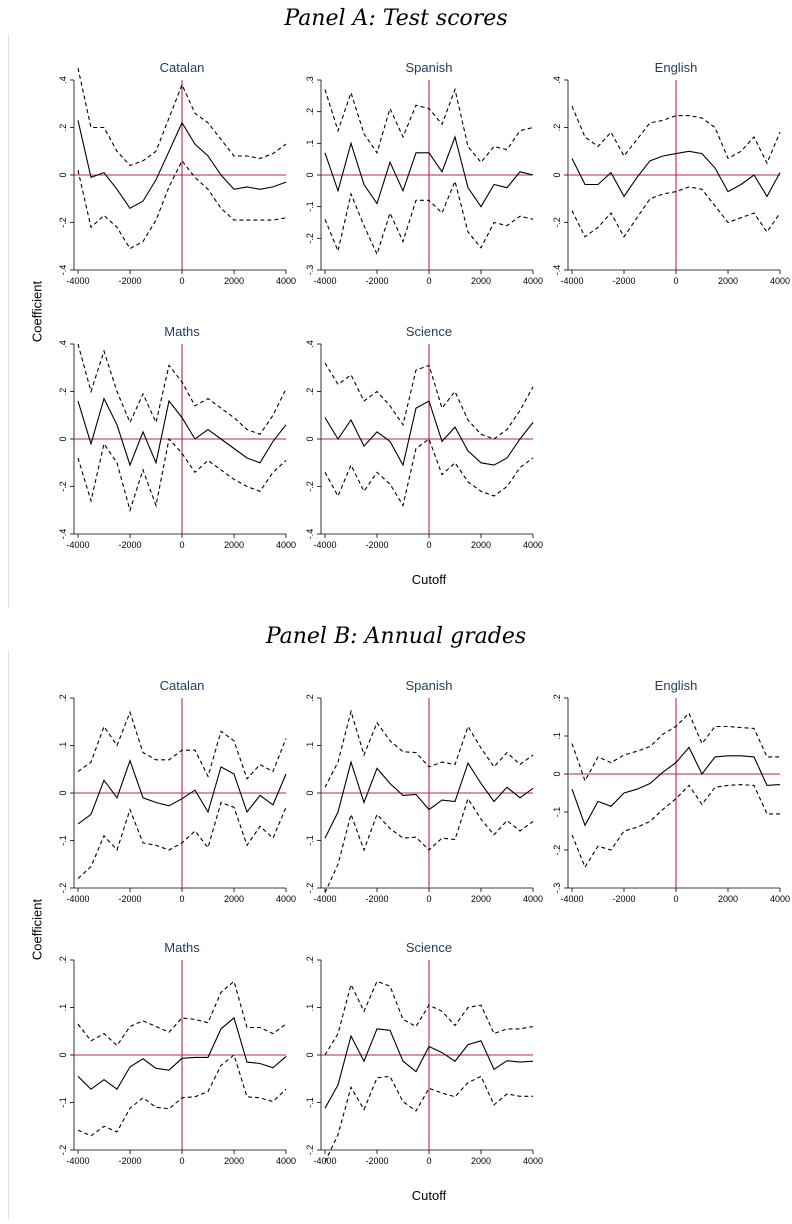 Image resolution: width=792 pixels, height=1224 pixels. I want to click on panel-b-y-axis-label: Coefficient, so click(37, 929).